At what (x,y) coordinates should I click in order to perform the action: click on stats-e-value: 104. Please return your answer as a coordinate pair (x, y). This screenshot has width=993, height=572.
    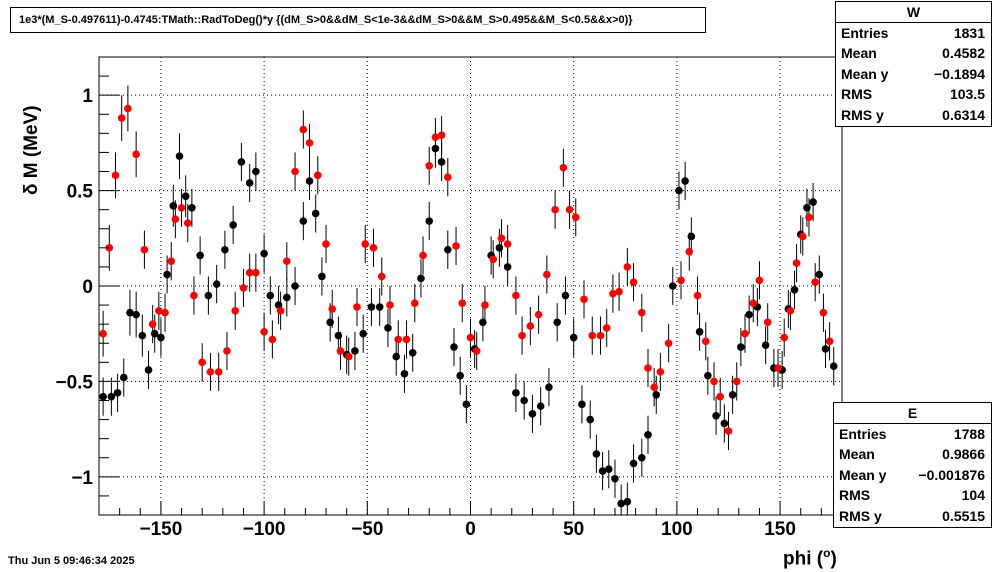
    Looking at the image, I should click on (973, 495).